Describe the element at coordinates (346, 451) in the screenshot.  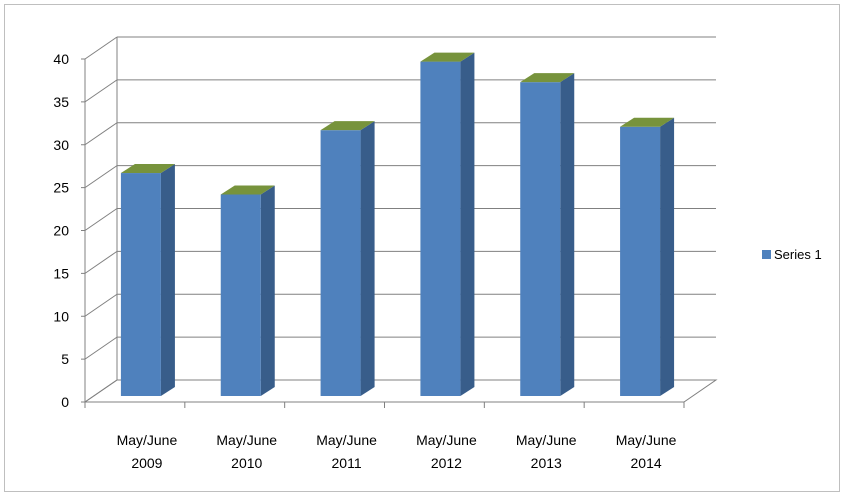
I see `x-tick-label: May/June 2011` at that location.